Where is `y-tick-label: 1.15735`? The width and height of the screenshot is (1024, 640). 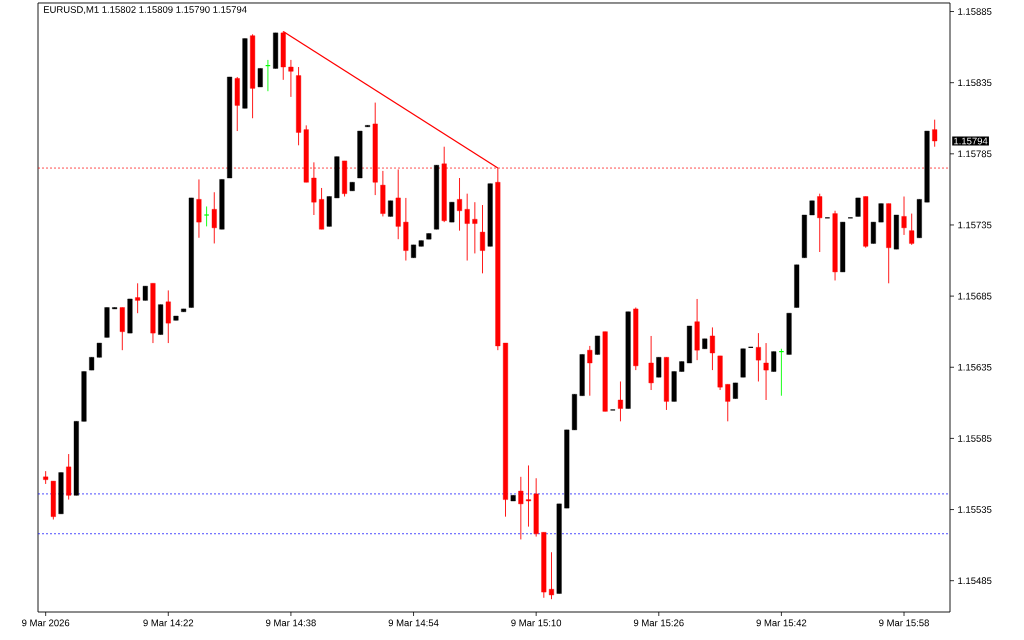 y-tick-label: 1.15735 is located at coordinates (975, 225).